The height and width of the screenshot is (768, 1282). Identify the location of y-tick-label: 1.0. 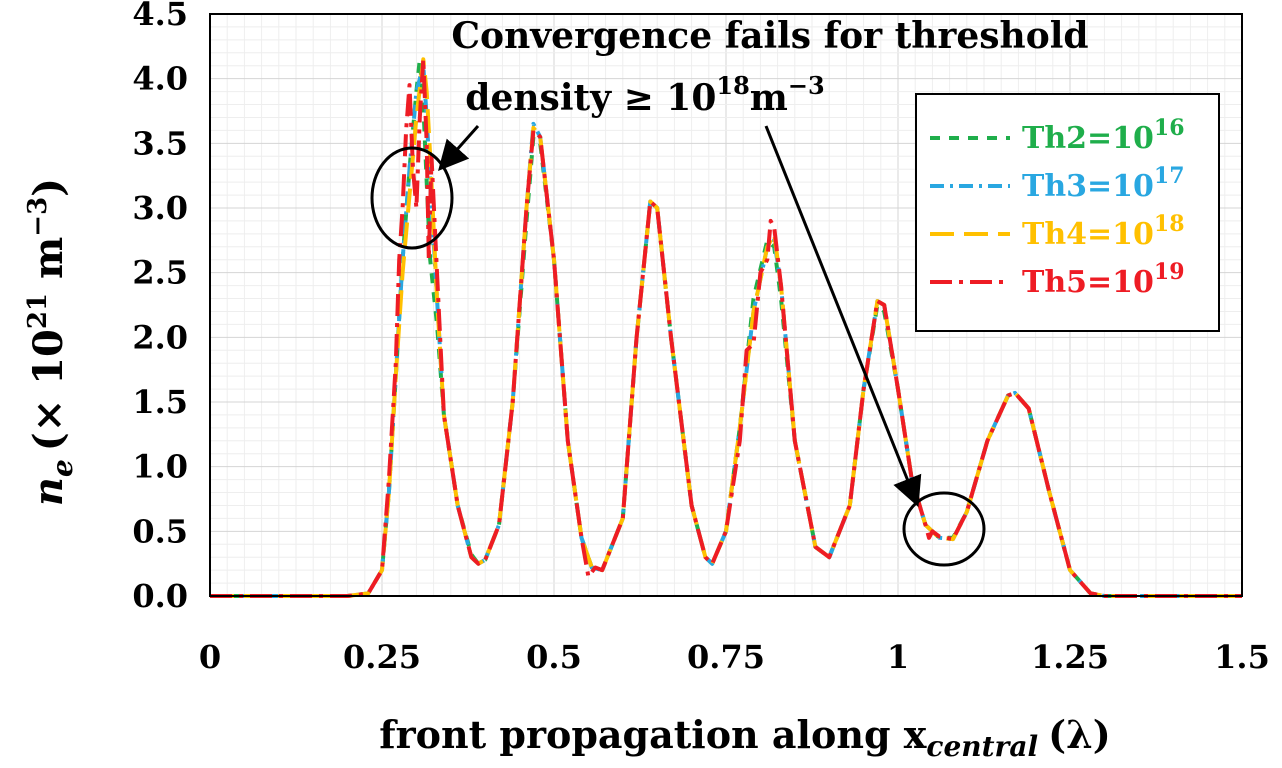
(160, 467).